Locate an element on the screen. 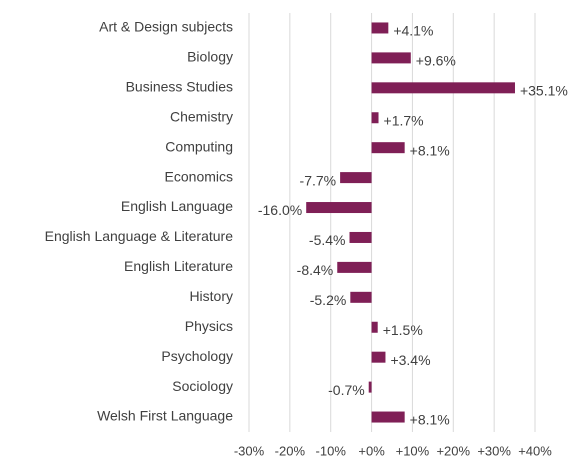  x-tick-label: +0% is located at coordinates (371, 450).